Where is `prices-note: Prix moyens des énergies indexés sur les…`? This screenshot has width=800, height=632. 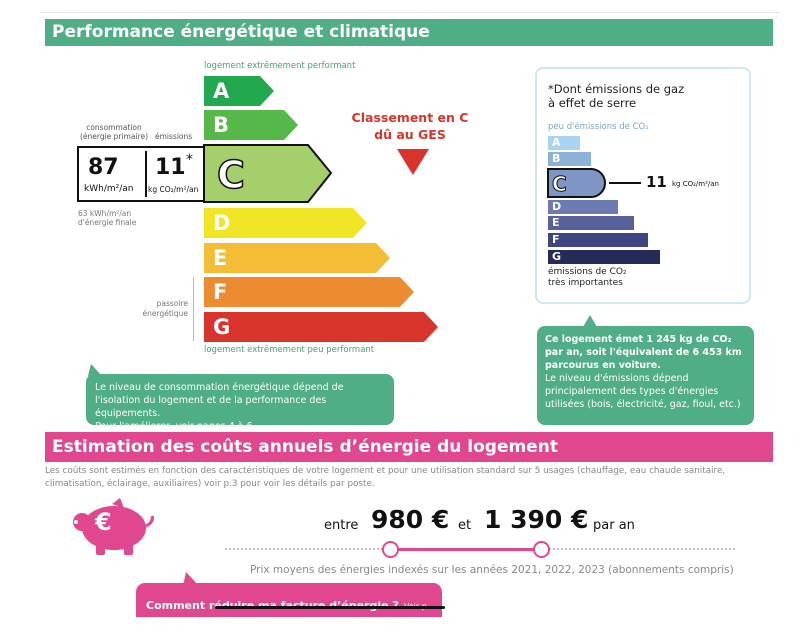 prices-note: Prix moyens des énergies indexés sur les… is located at coordinates (492, 570).